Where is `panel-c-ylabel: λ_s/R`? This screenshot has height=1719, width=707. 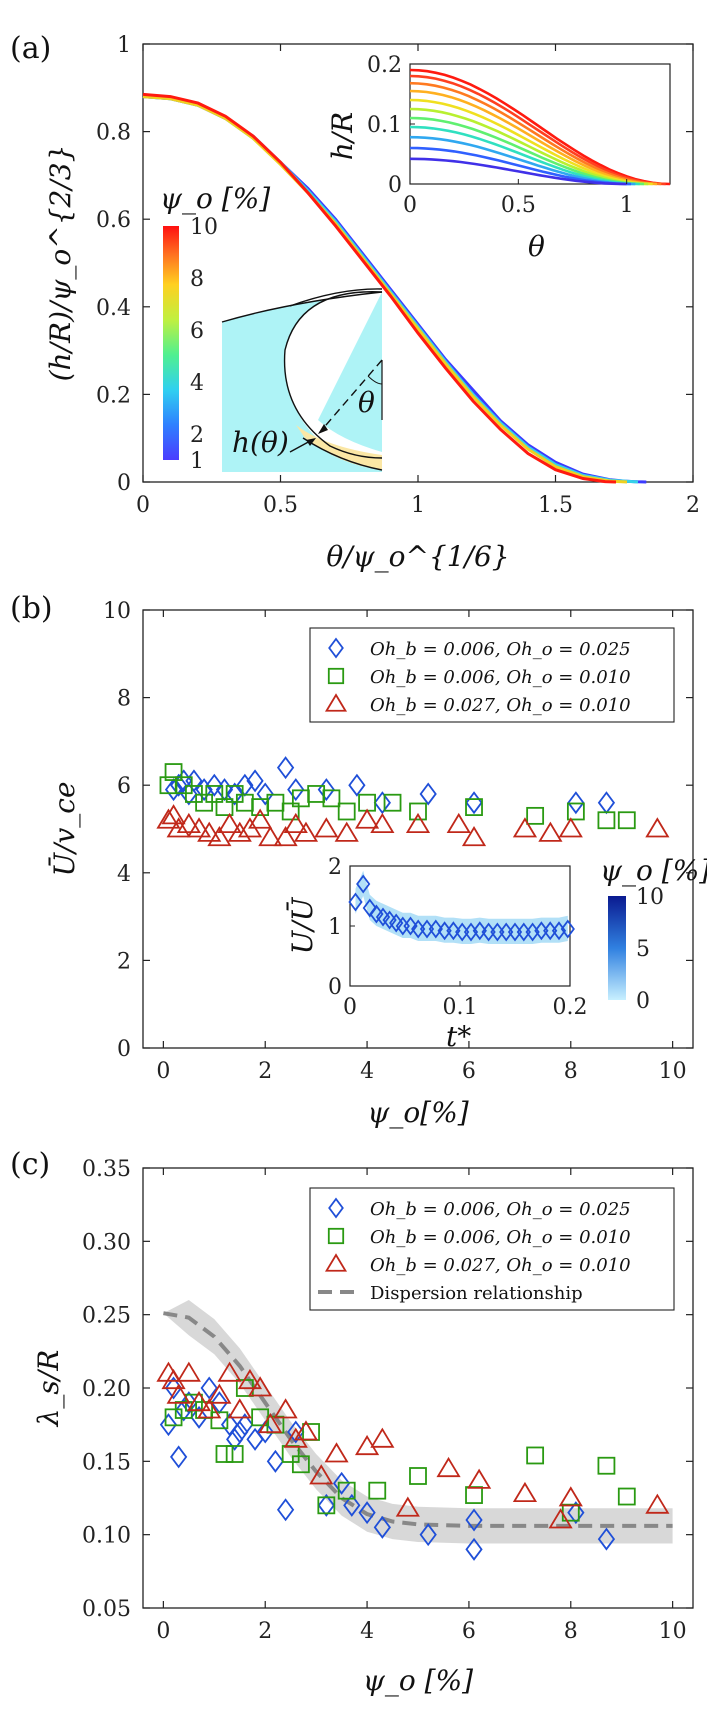 panel-c-ylabel: λ_s/R is located at coordinates (48, 1389).